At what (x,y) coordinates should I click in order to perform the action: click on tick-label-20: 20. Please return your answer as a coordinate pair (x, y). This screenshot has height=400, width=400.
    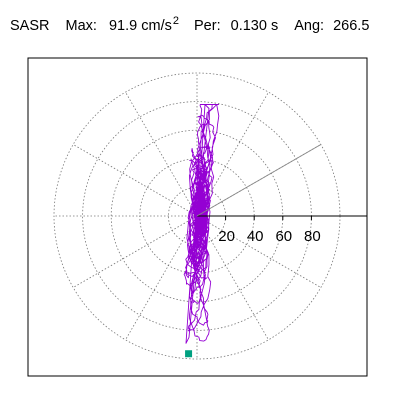
    Looking at the image, I should click on (226, 236).